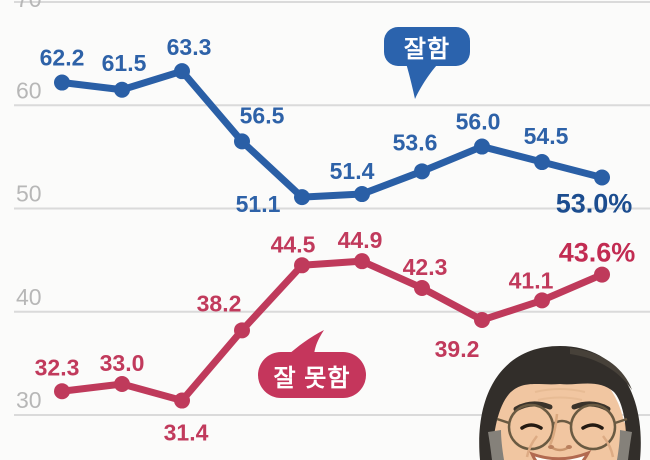  Describe the element at coordinates (262, 115) in the screenshot. I see `approval-value-label: 56.5` at that location.